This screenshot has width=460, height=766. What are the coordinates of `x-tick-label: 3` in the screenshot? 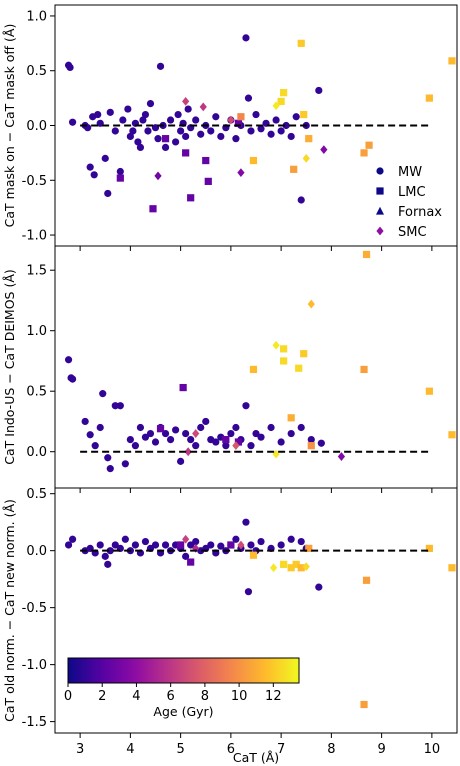 It's located at (80, 749).